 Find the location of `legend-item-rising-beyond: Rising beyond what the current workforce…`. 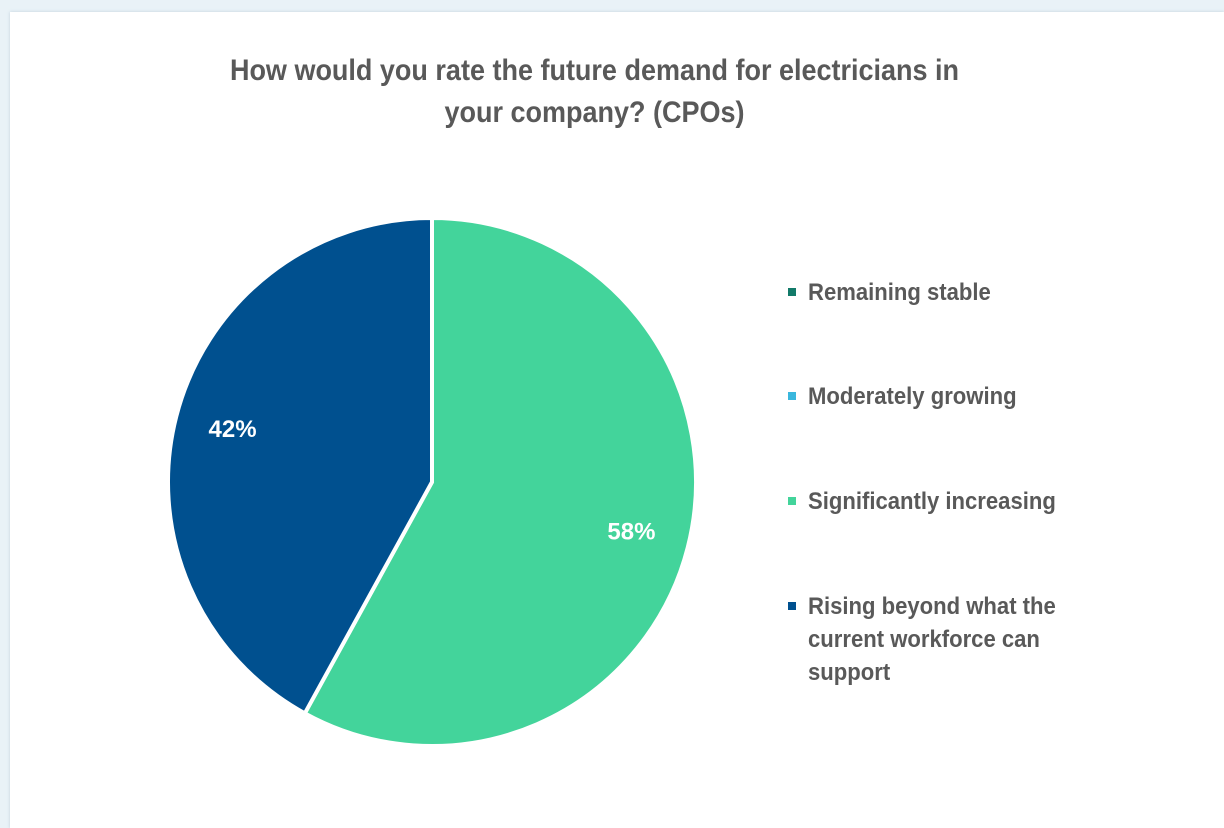

legend-item-rising-beyond: Rising beyond what the current workforce… is located at coordinates (953, 639).